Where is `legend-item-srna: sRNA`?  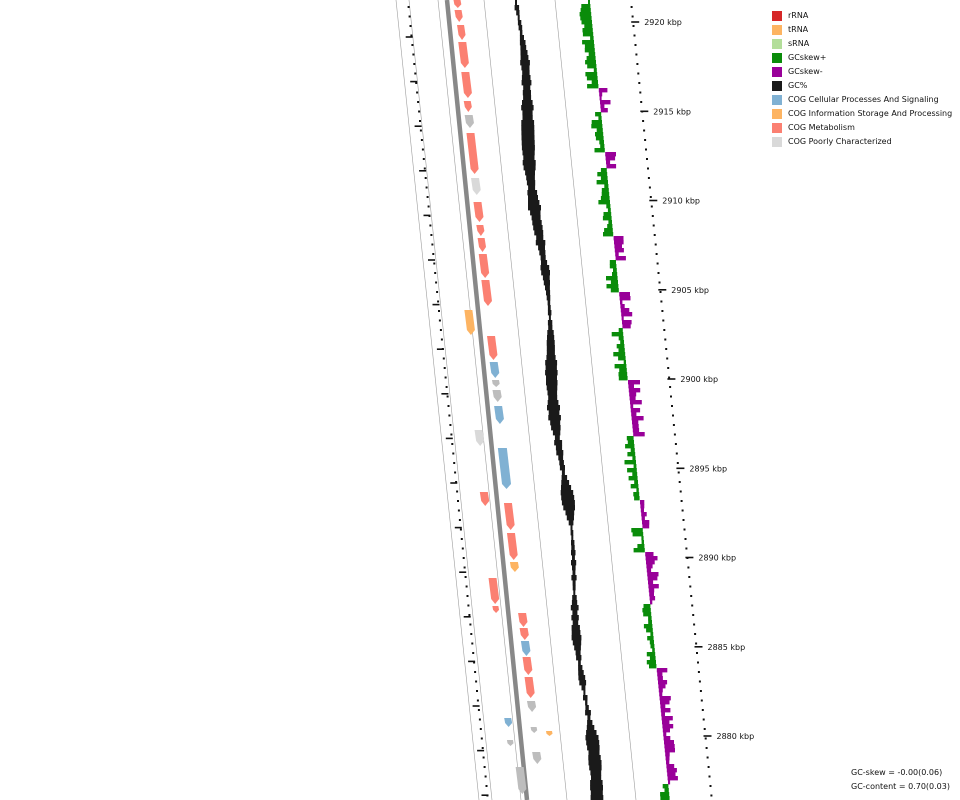
legend-item-srna: sRNA is located at coordinates (862, 44).